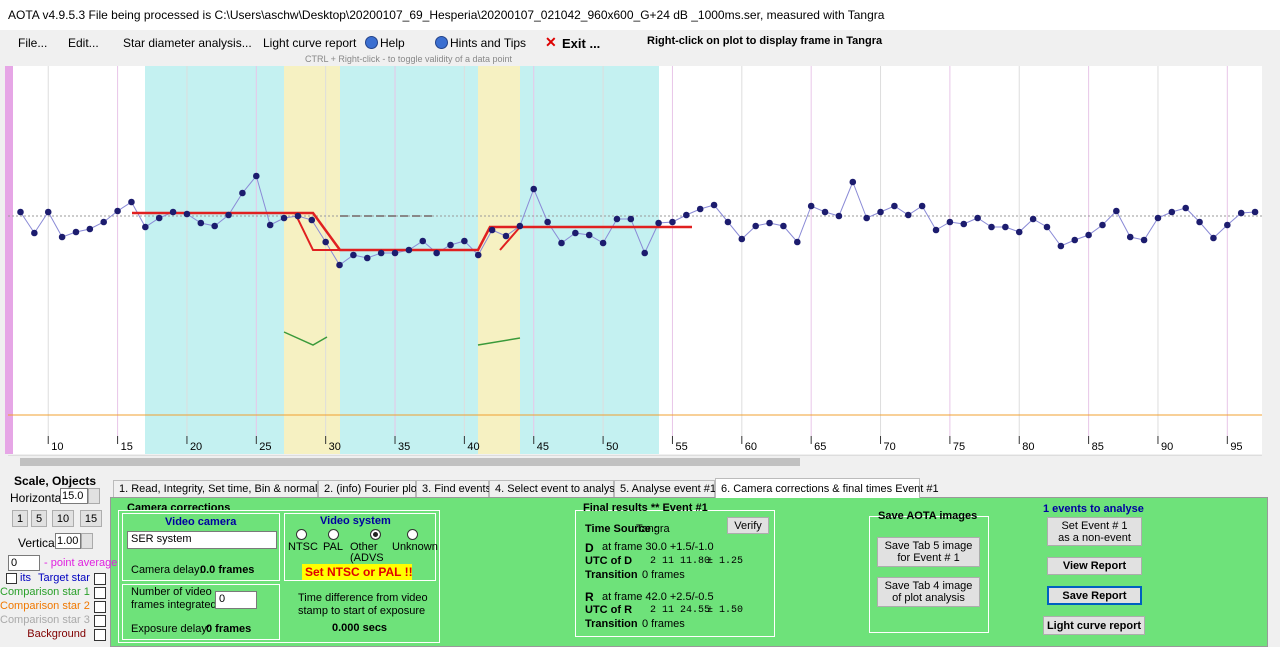 The height and width of the screenshot is (647, 1280). Describe the element at coordinates (305, 338) in the screenshot. I see `green-trace` at that location.